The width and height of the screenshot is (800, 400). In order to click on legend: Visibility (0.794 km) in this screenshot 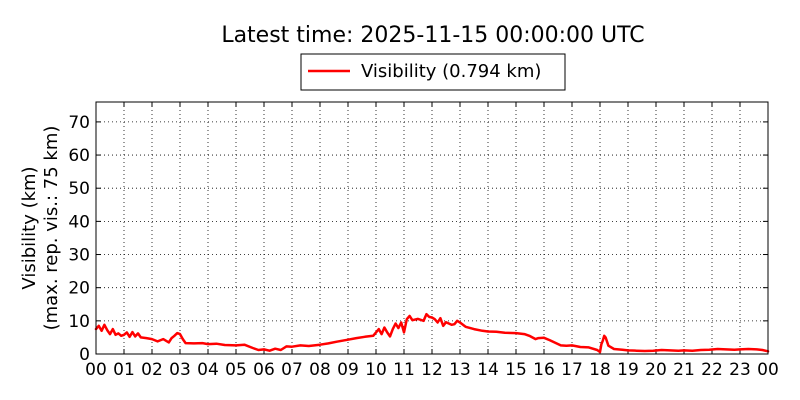, I will do `click(433, 72)`.